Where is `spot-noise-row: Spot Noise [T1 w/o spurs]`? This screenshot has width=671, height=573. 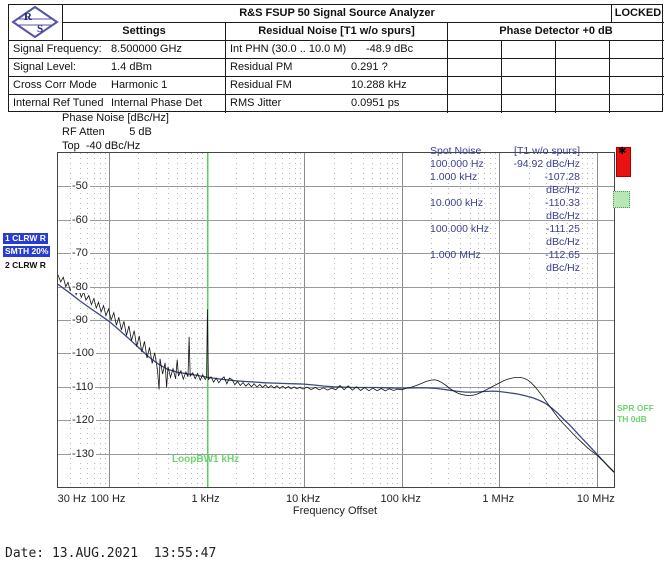 spot-noise-row: Spot Noise [T1 w/o spurs] is located at coordinates (505, 151).